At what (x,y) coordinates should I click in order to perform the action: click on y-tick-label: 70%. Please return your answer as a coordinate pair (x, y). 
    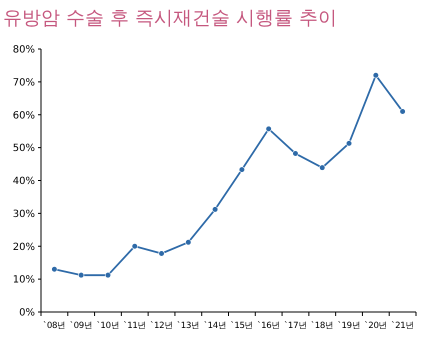
    Looking at the image, I should click on (23, 82).